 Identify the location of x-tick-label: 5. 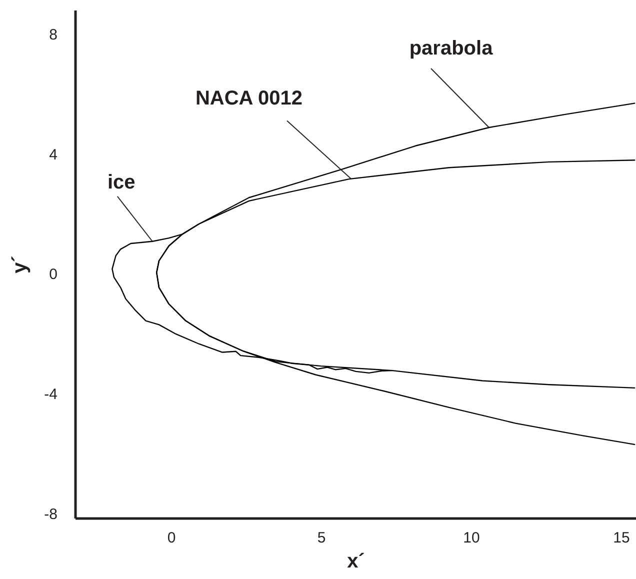
(321, 538).